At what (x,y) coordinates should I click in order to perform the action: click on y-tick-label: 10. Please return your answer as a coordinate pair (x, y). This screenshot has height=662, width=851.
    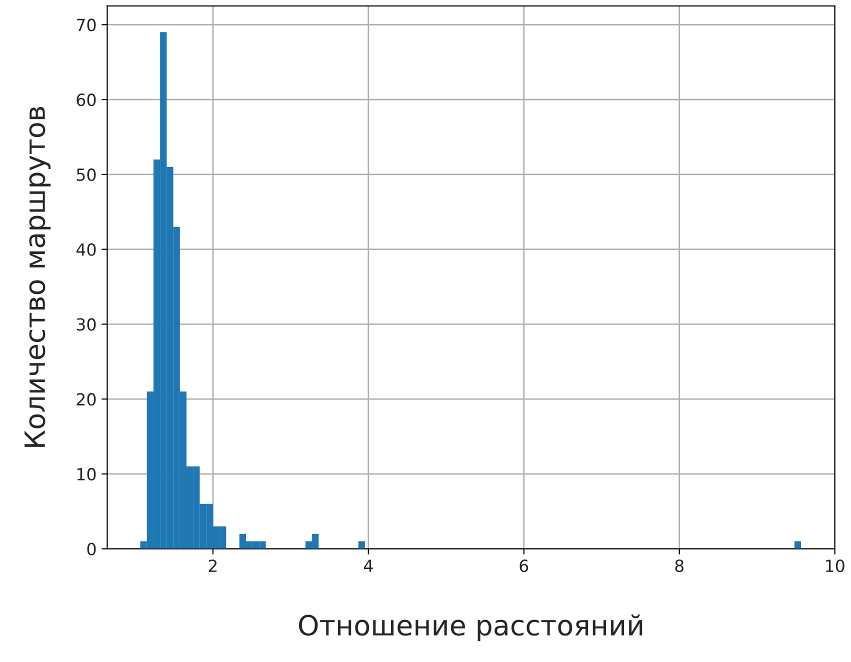
    Looking at the image, I should click on (86, 474).